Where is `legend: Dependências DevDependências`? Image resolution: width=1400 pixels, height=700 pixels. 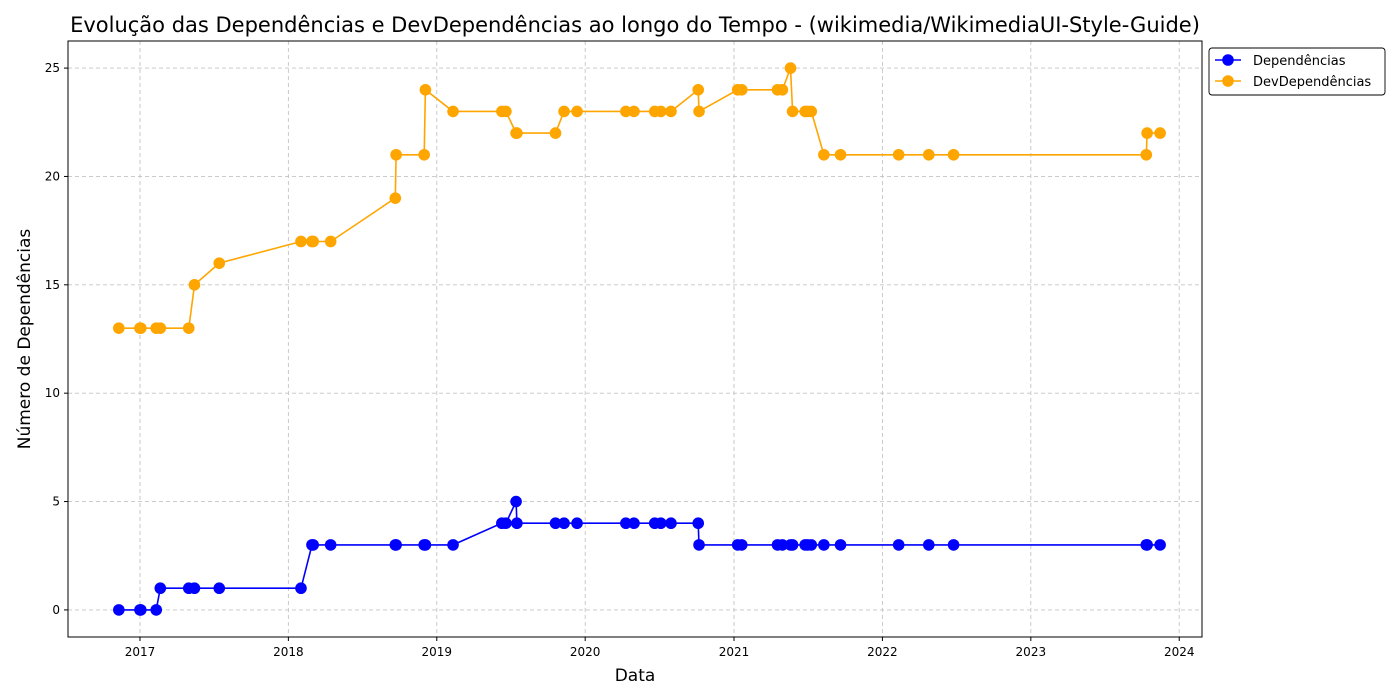
legend: Dependências DevDependências is located at coordinates (1297, 71).